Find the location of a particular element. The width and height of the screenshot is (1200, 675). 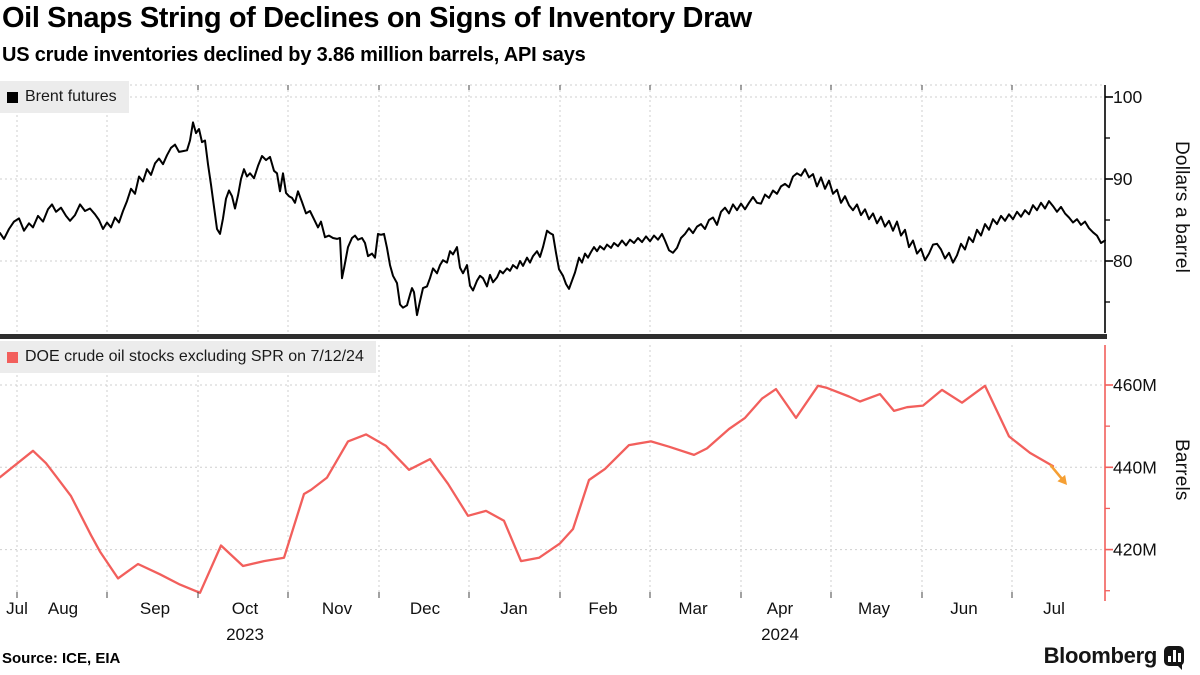

x-month-label: Jan is located at coordinates (513, 608).